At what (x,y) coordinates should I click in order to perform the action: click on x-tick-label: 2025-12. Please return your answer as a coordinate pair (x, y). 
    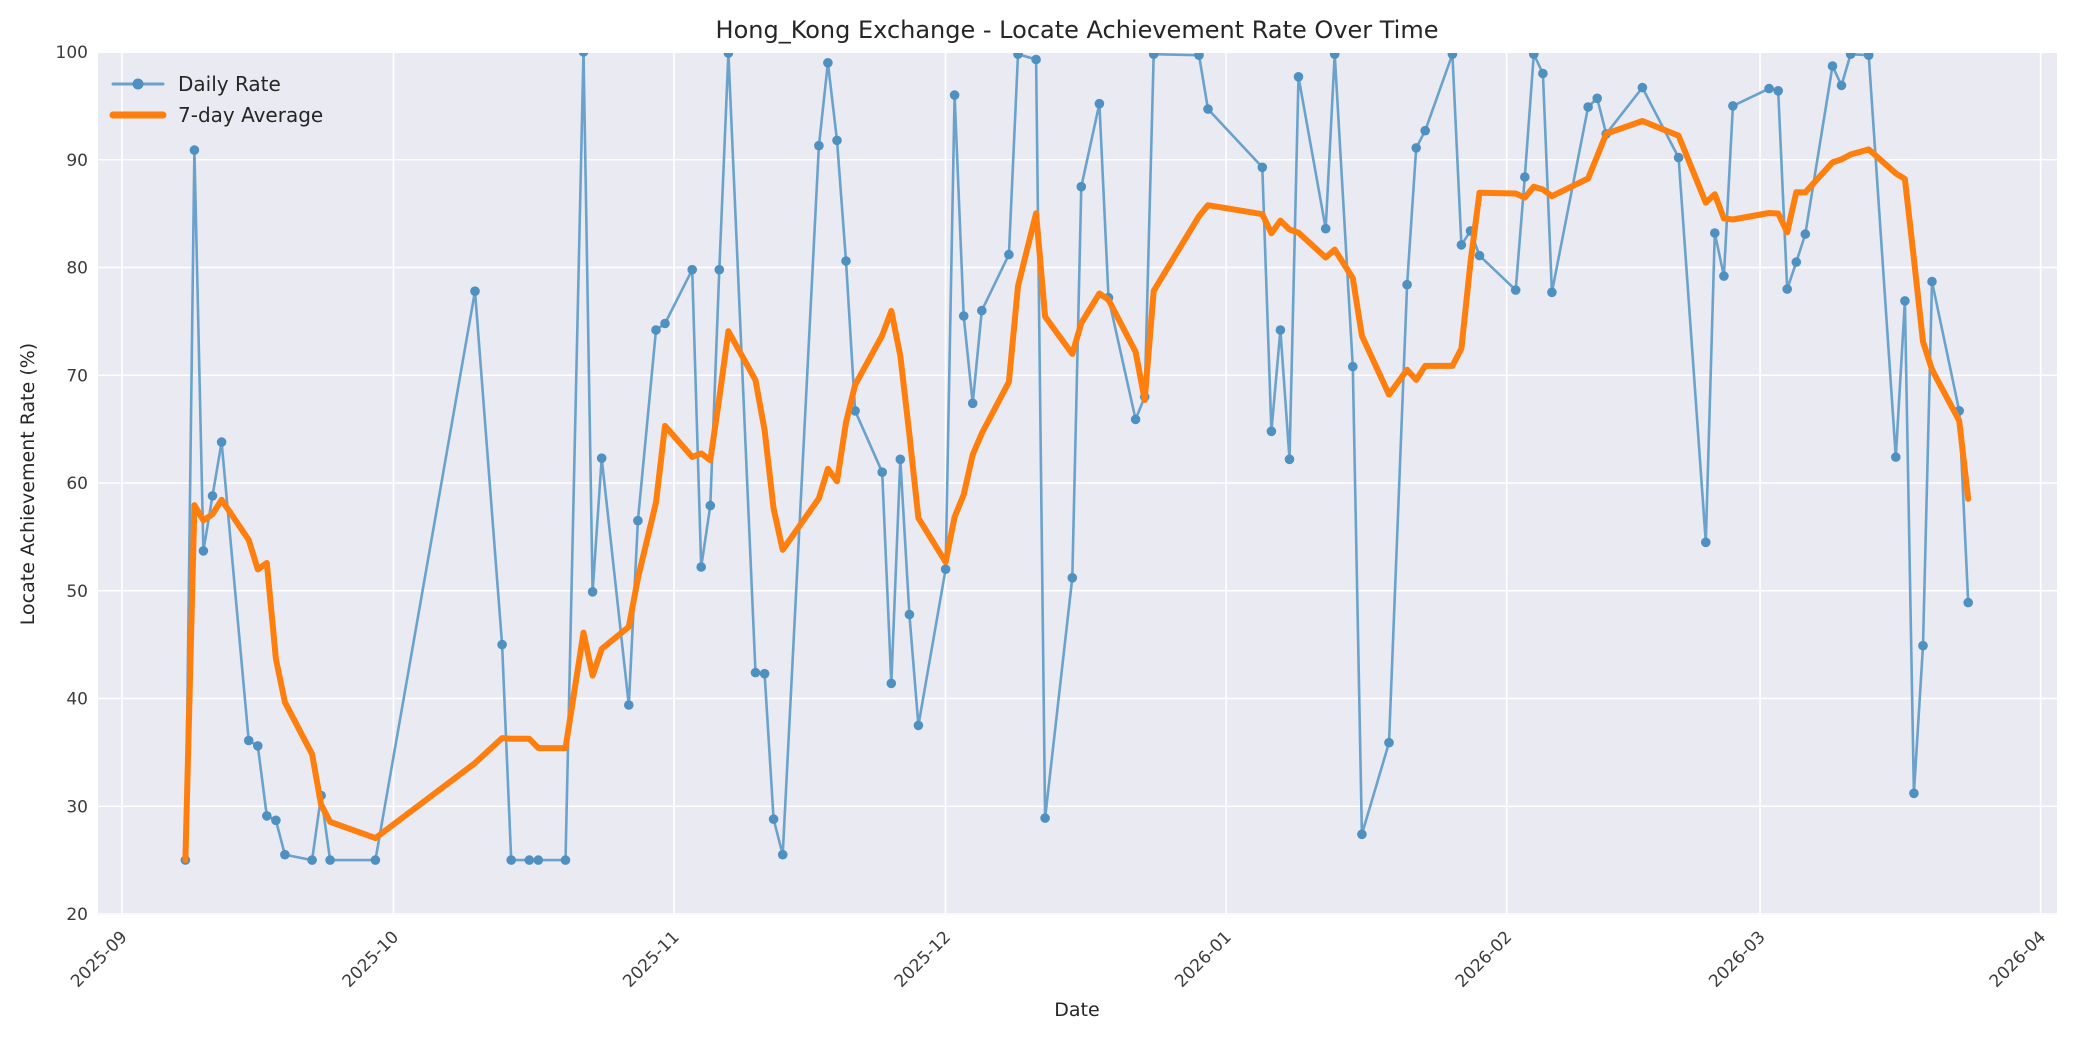
    Looking at the image, I should click on (923, 959).